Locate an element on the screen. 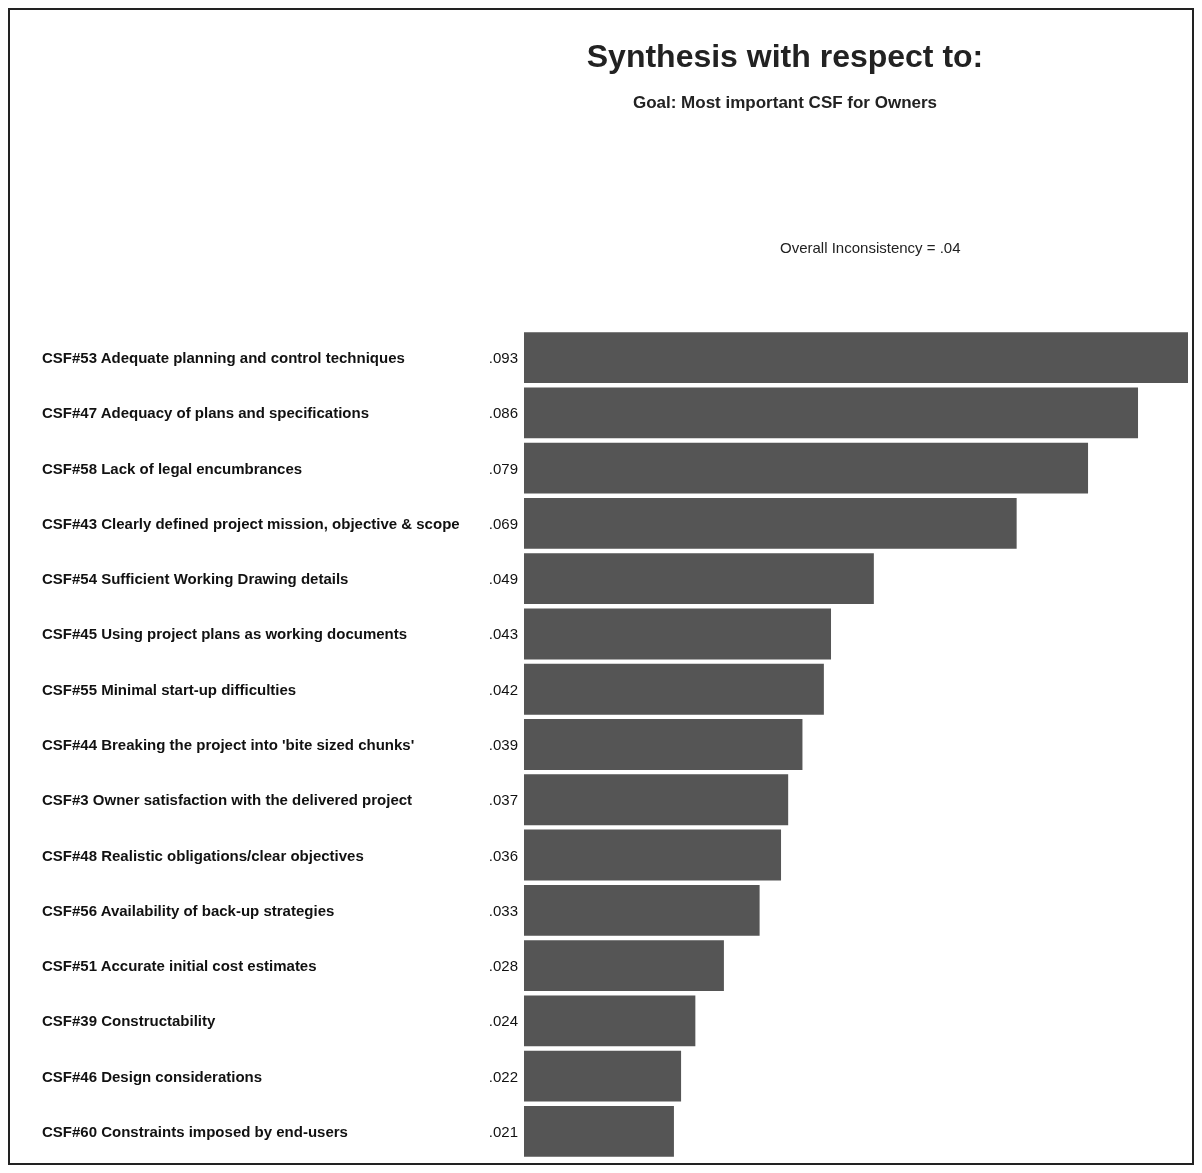  data-label: .086 is located at coordinates (503, 413).